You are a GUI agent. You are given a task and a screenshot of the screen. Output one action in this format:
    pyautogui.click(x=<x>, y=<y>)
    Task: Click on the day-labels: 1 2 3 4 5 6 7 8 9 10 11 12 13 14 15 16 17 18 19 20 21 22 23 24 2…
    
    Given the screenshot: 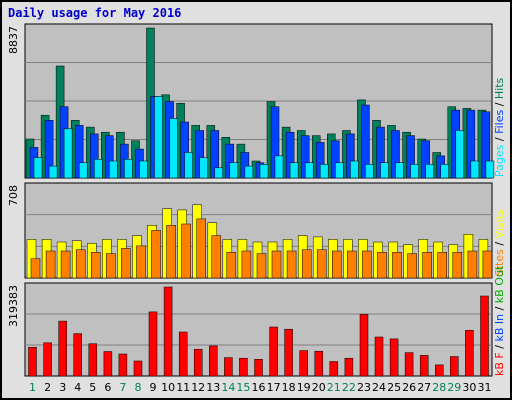 What is the action you would take?
    pyautogui.click(x=260, y=387)
    